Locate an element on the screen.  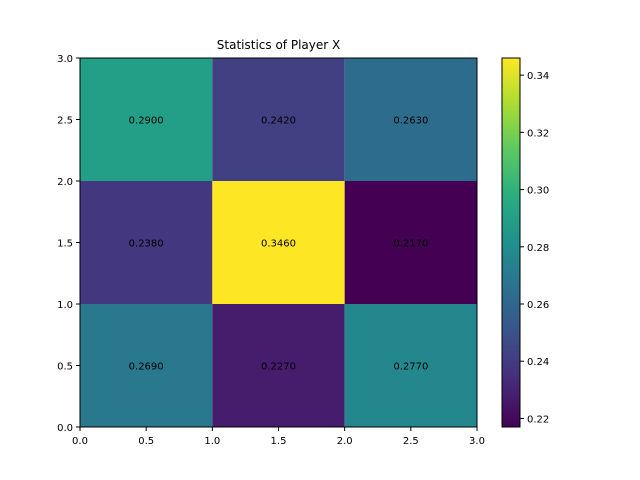
cell-value-label: 0.2270 is located at coordinates (278, 367).